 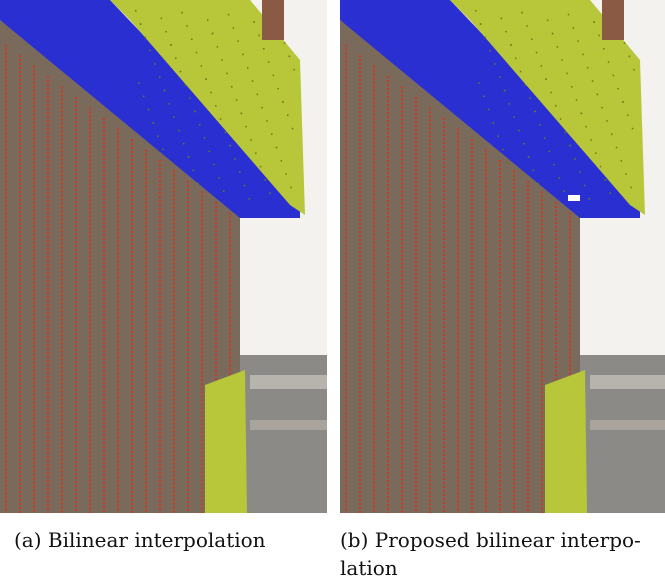 I want to click on subfigure-b-caption: (b) Proposed bilinear interpo- lation, so click(x=502, y=554).